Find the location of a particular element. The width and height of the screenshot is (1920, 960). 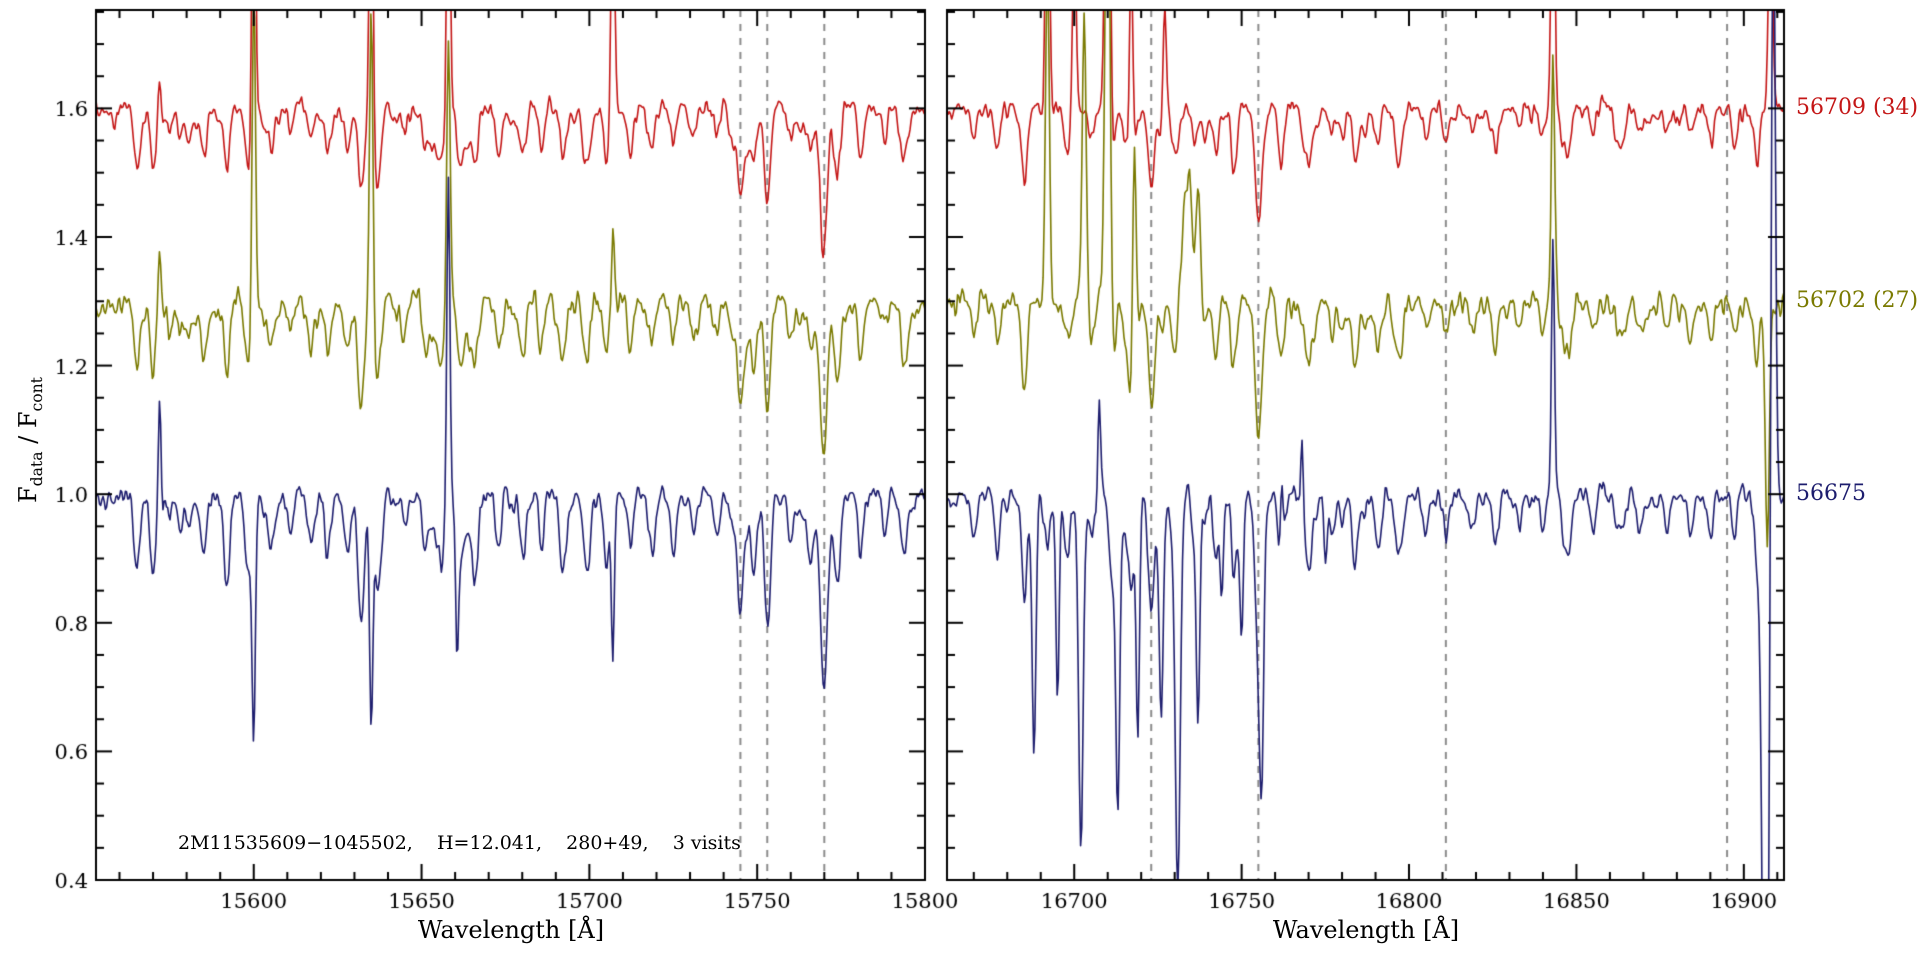

x-axis-label-right: Wavelength [Å] is located at coordinates (1366, 930).